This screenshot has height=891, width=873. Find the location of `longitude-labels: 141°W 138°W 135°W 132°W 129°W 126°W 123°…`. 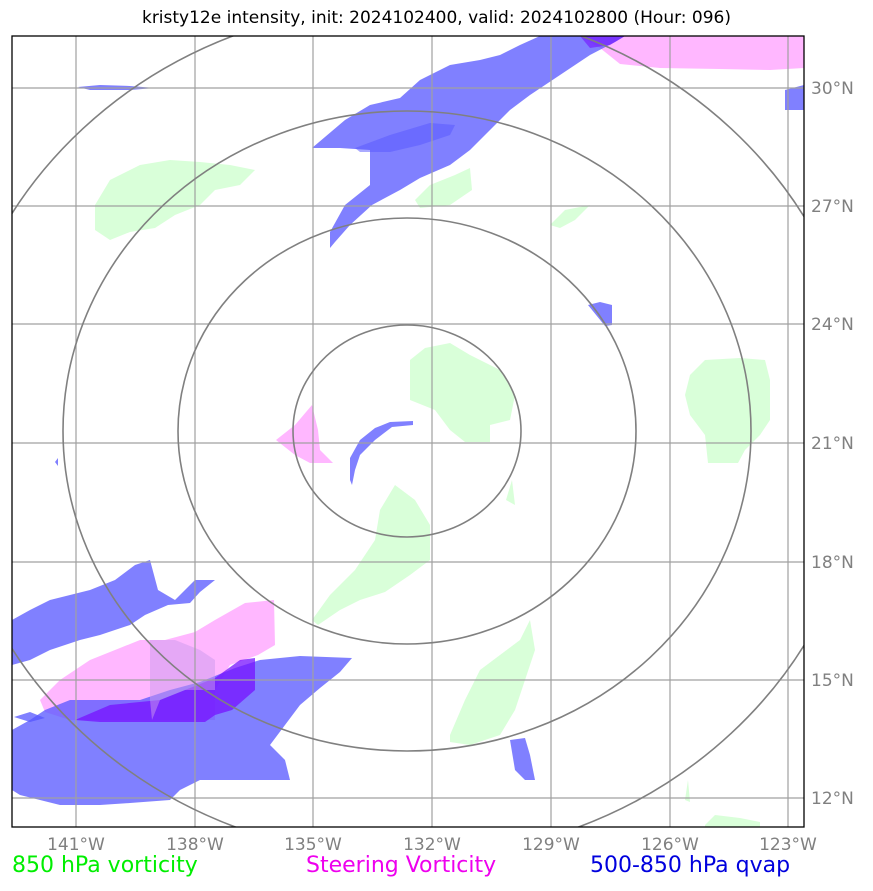

longitude-labels: 141°W 138°W 135°W 132°W 129°W 126°W 123°… is located at coordinates (432, 845).